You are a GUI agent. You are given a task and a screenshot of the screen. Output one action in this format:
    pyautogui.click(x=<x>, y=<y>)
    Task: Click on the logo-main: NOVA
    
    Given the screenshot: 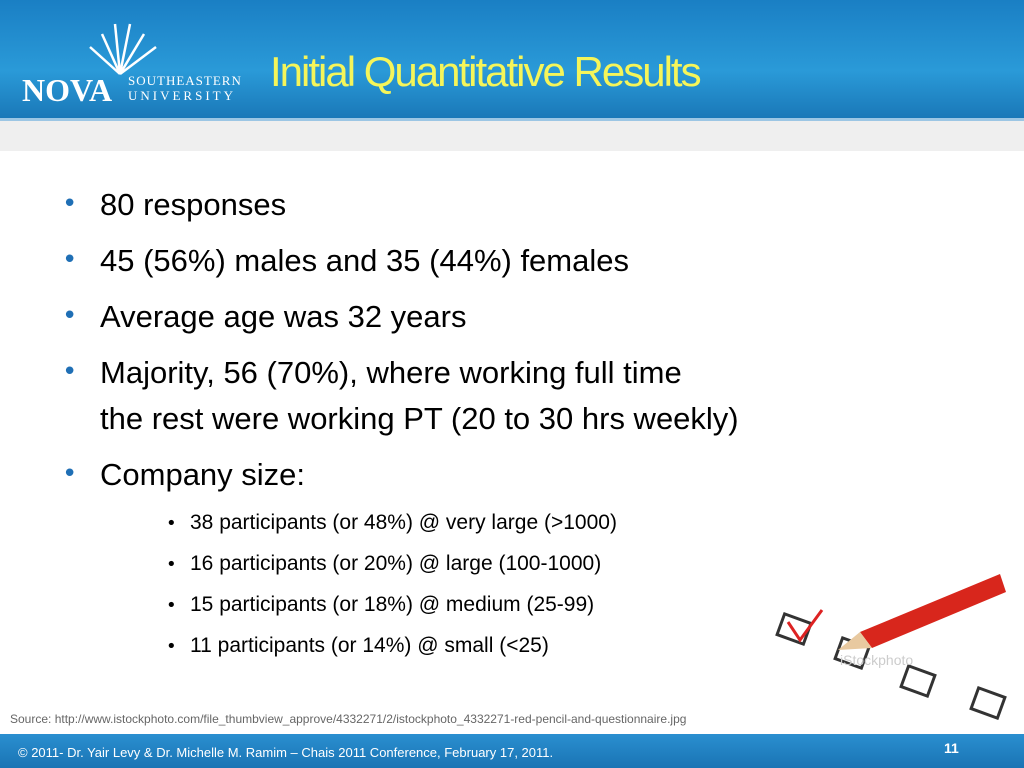 What is the action you would take?
    pyautogui.click(x=67, y=90)
    